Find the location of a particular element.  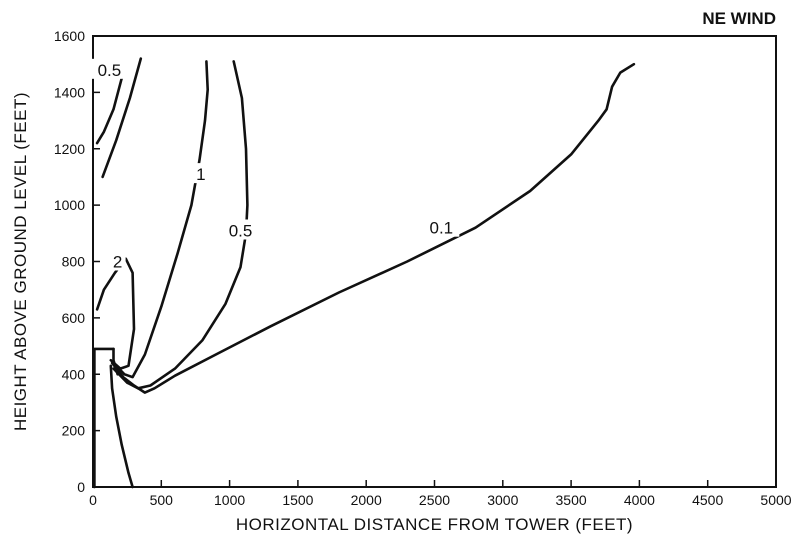

y-tick-label: 1000 is located at coordinates (69, 205).